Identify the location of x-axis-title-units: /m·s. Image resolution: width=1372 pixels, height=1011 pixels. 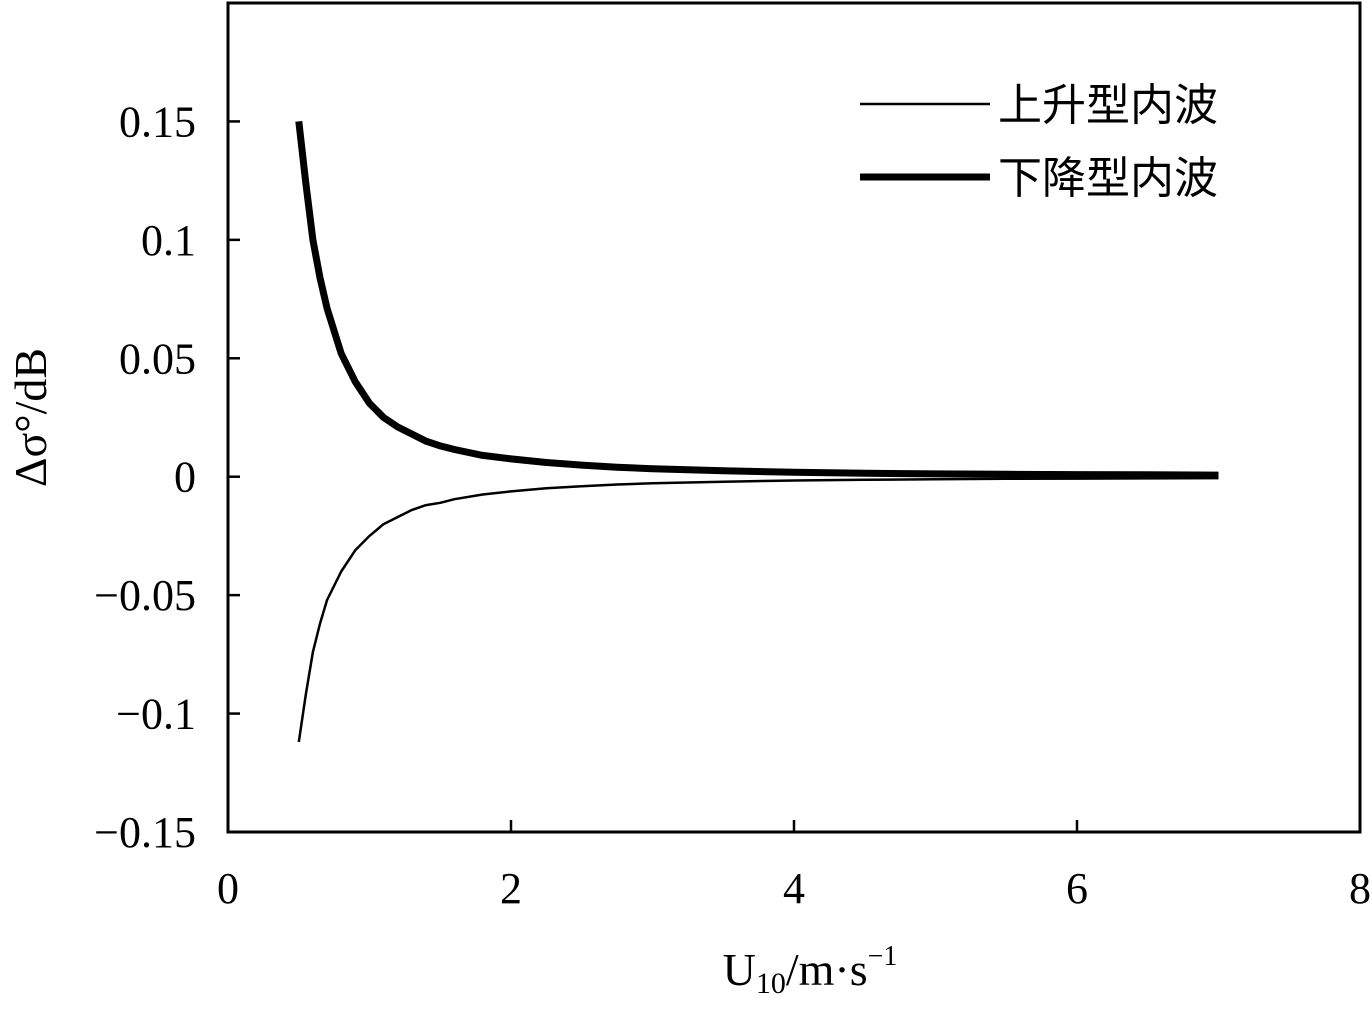
(827, 969).